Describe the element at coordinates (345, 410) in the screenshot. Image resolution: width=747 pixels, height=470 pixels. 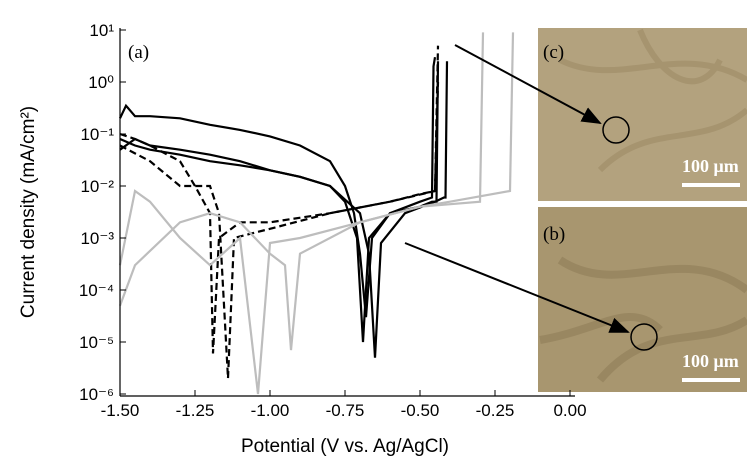
I see `x-tick-label: -0.75` at that location.